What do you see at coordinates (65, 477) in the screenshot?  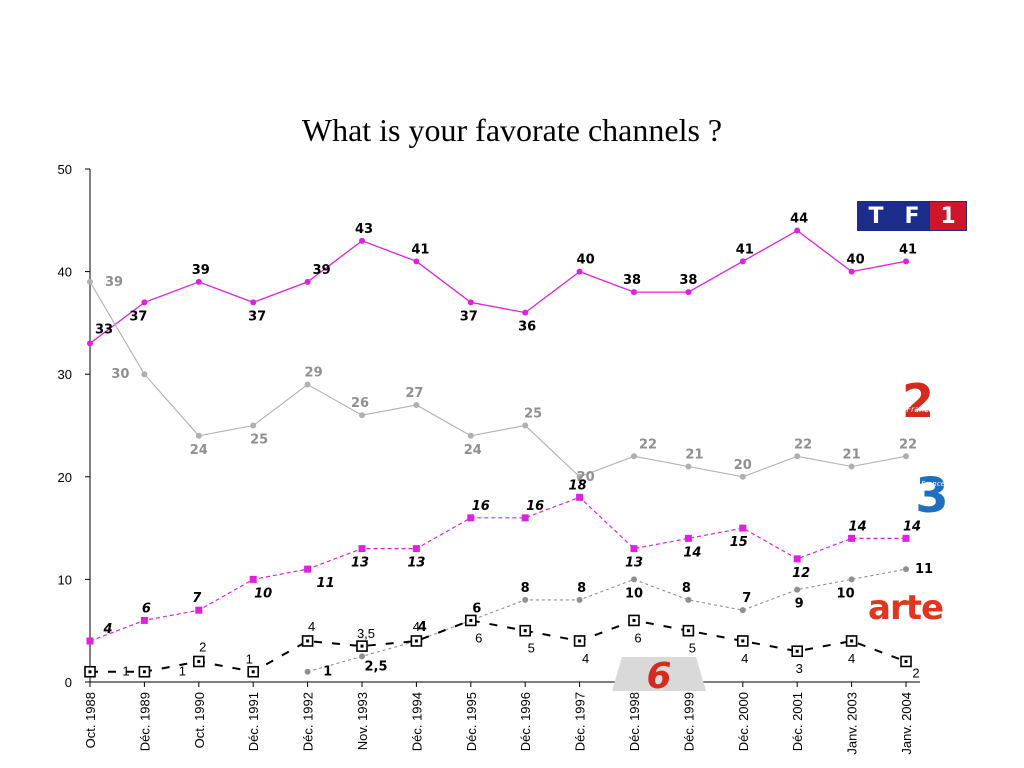 I see `y-tick-label: 20` at bounding box center [65, 477].